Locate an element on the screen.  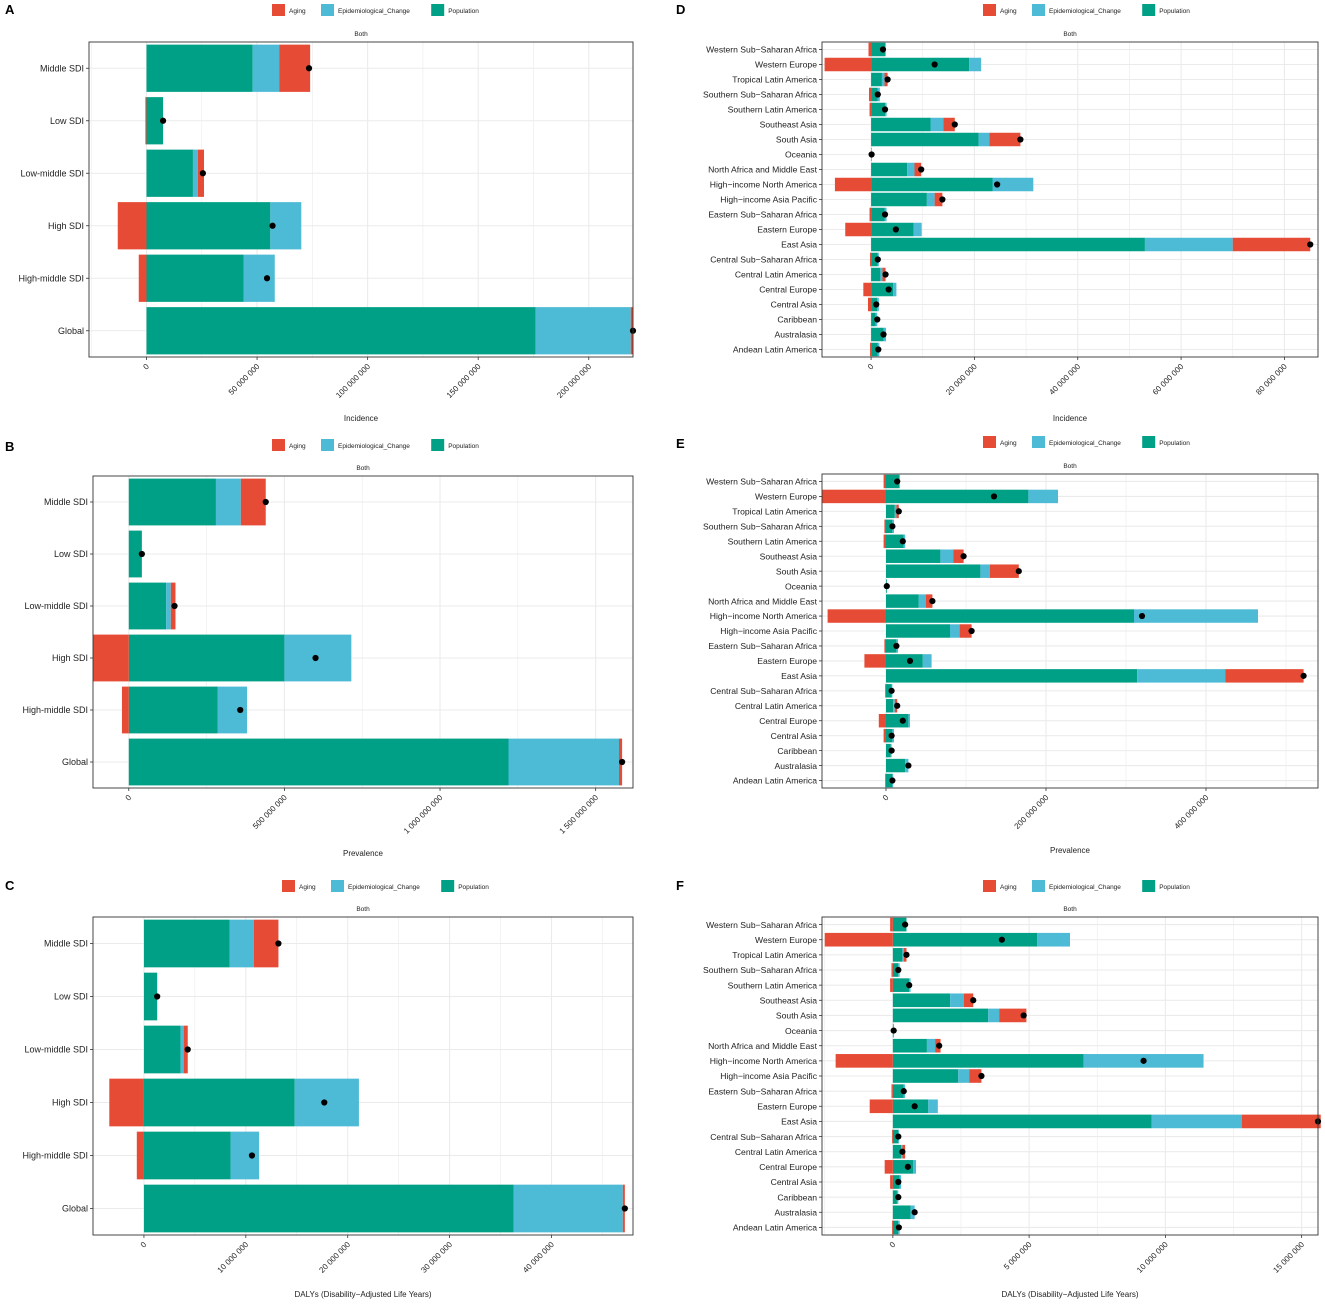
y-tick-label: Central Asia is located at coordinates (794, 1182).